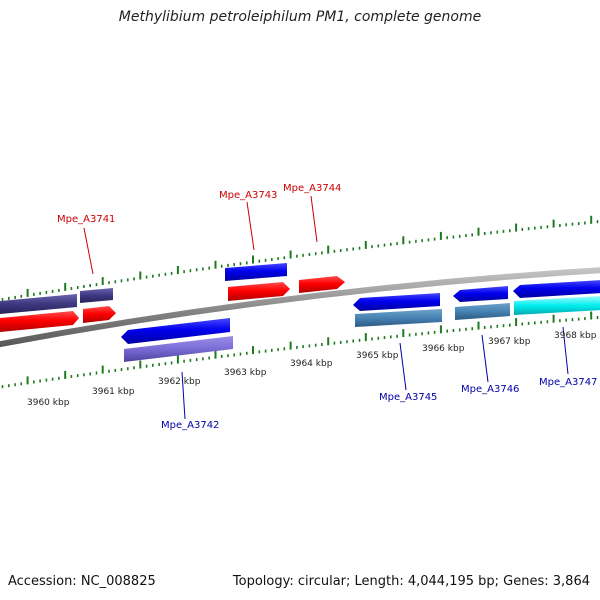 This screenshot has width=600, height=600. I want to click on gene-label-reverse: Mpe_A3747, so click(568, 382).